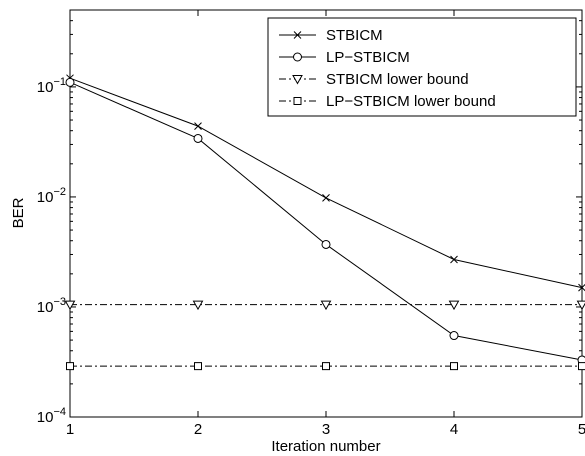 Image resolution: width=585 pixels, height=456 pixels. I want to click on legend-box, so click(422, 67).